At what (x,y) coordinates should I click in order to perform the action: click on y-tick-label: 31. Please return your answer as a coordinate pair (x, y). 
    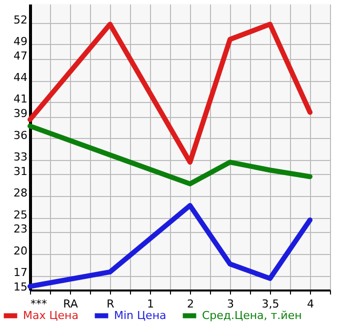
    Looking at the image, I should click on (21, 171).